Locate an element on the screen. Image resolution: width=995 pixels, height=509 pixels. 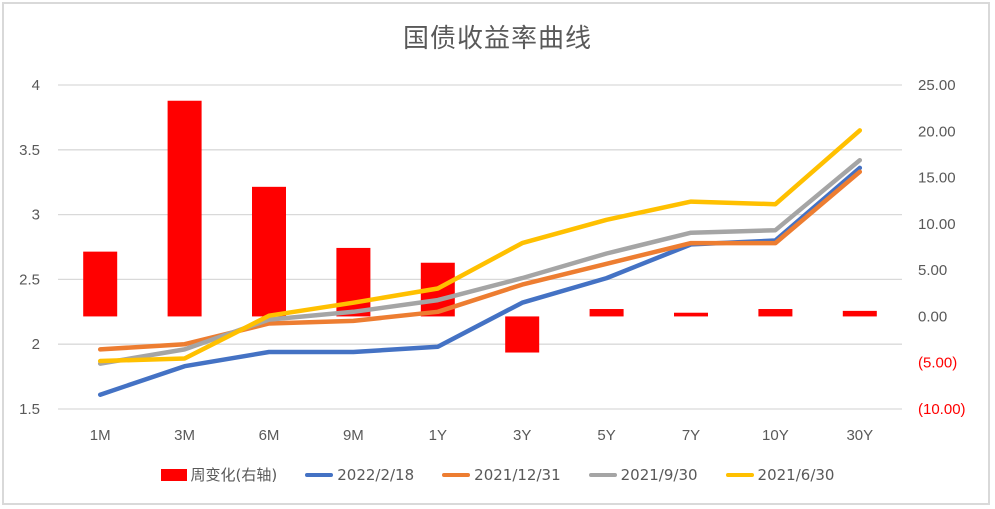
x-axis-tick: 10Y is located at coordinates (775, 435).